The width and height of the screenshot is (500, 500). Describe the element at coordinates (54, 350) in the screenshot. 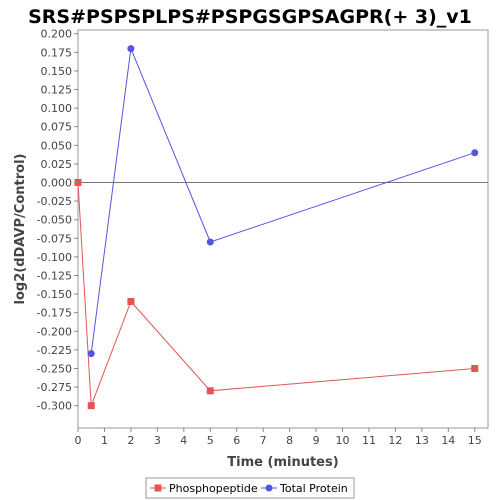

I see `y-tick-label: -0.225` at that location.